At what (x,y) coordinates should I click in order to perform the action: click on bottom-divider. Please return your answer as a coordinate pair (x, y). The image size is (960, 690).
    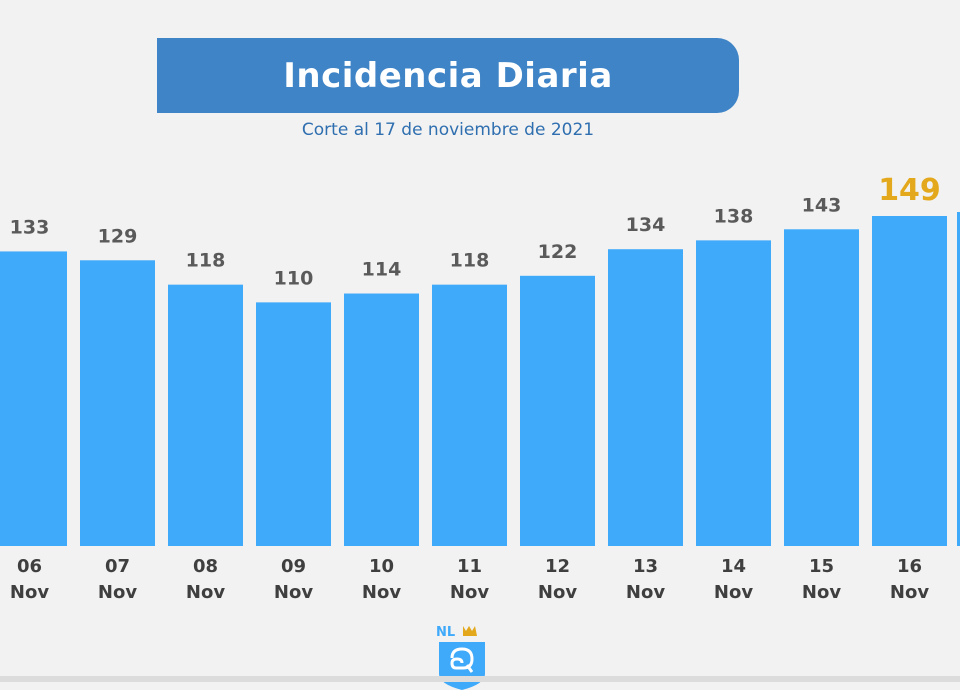
    Looking at the image, I should click on (480, 679).